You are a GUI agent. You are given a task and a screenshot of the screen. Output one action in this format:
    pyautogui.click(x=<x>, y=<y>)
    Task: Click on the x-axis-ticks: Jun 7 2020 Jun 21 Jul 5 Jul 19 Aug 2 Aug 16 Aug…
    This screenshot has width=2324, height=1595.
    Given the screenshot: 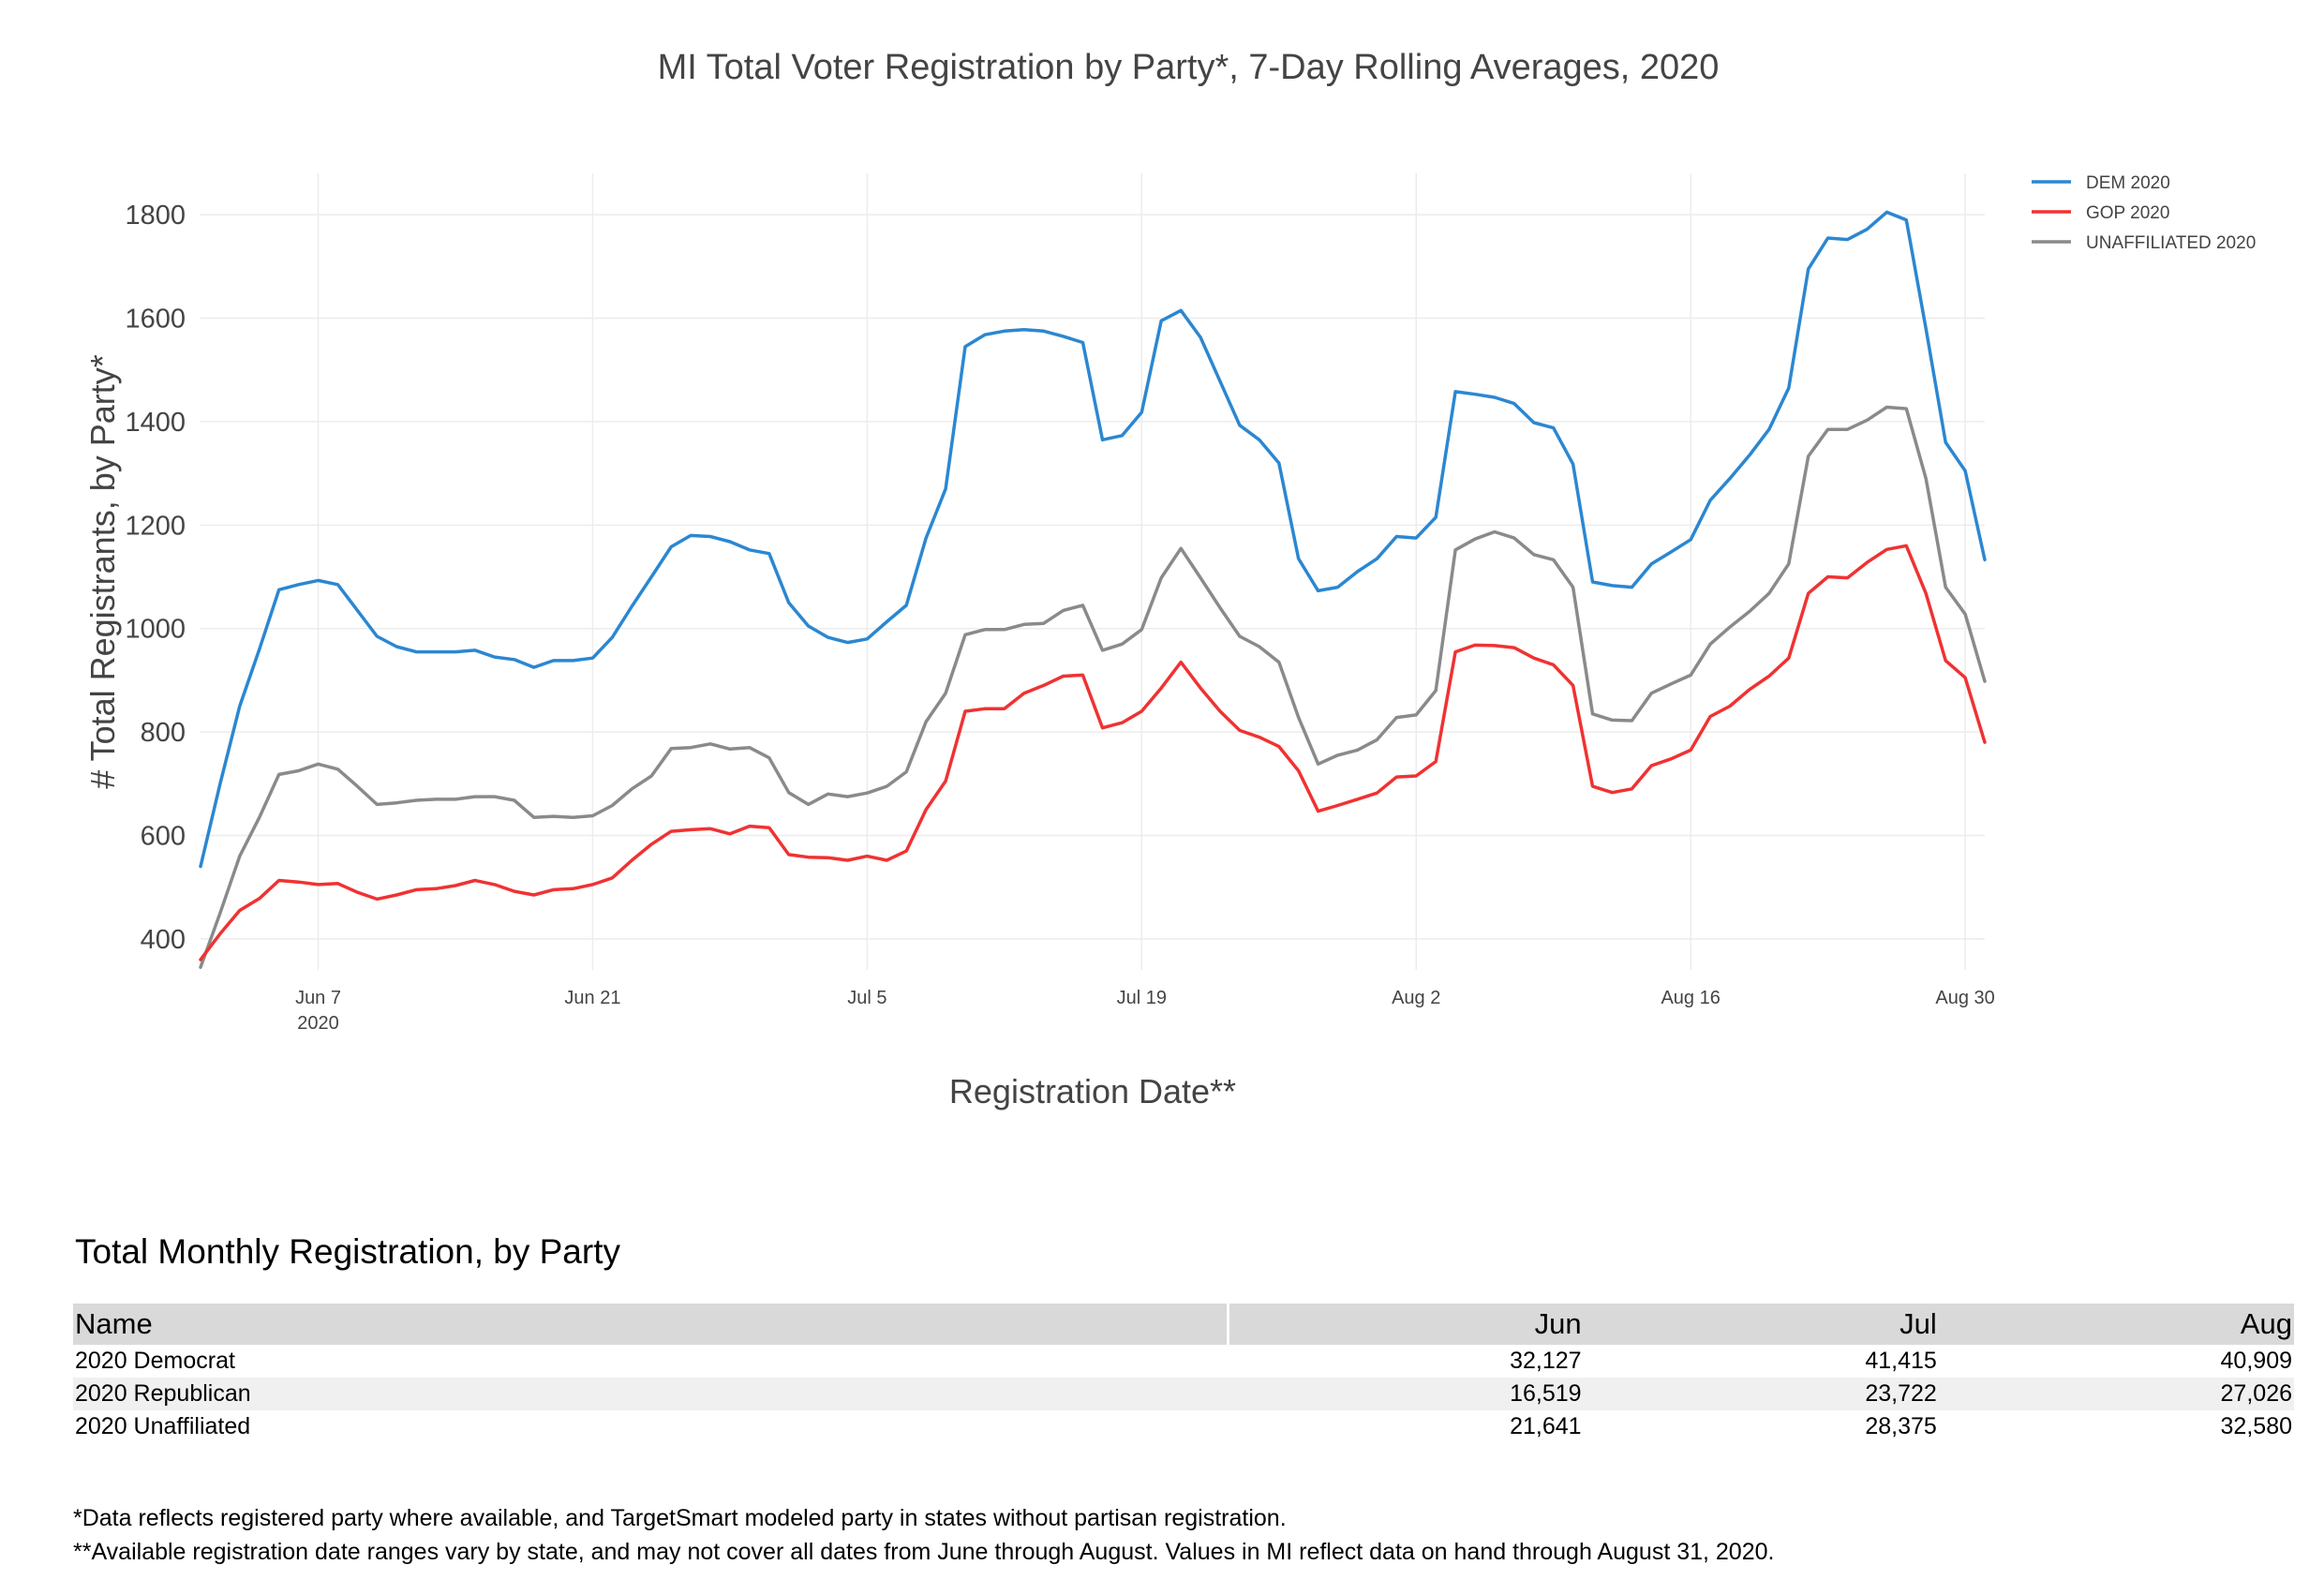 What is the action you would take?
    pyautogui.click(x=1145, y=1011)
    